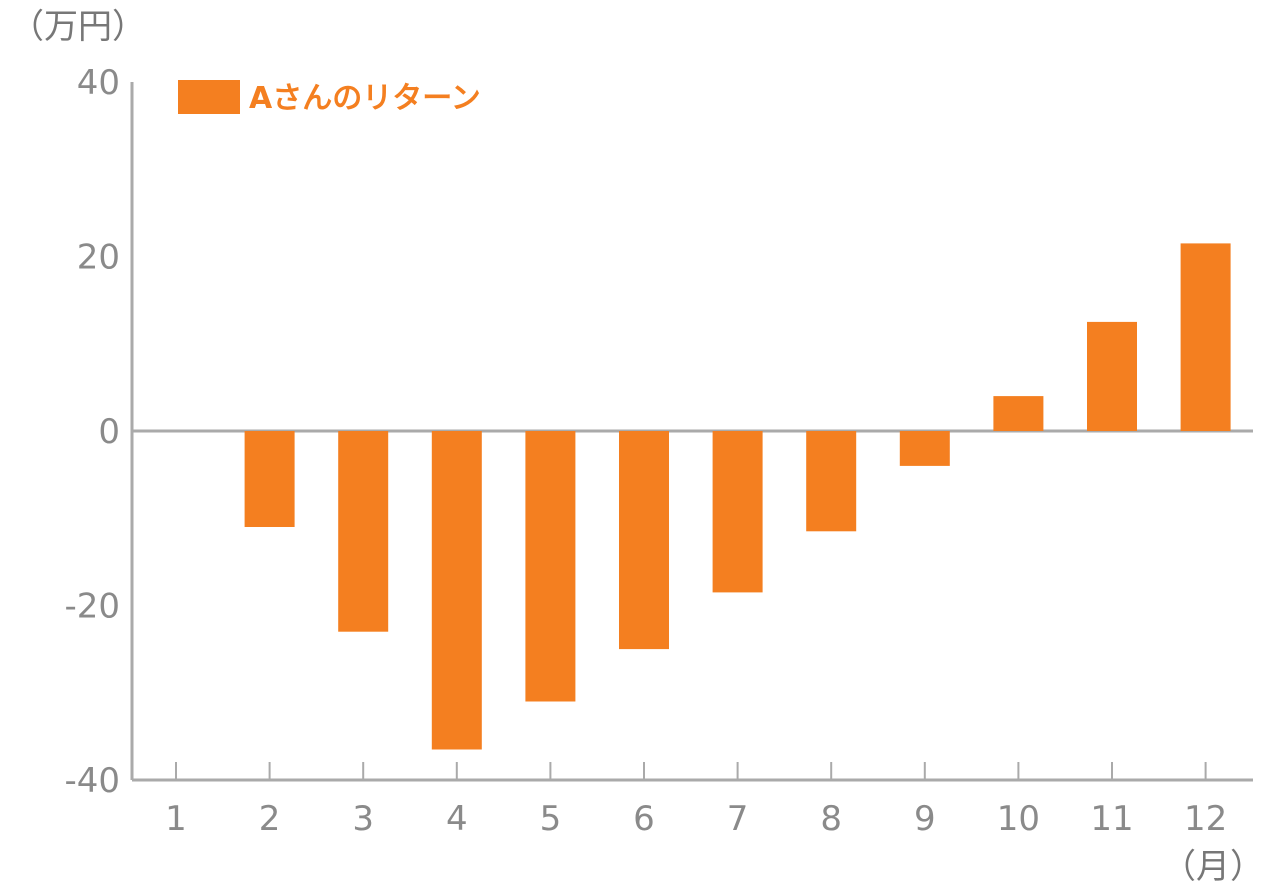  What do you see at coordinates (1205, 819) in the screenshot?
I see `x-tick-label: 12` at bounding box center [1205, 819].